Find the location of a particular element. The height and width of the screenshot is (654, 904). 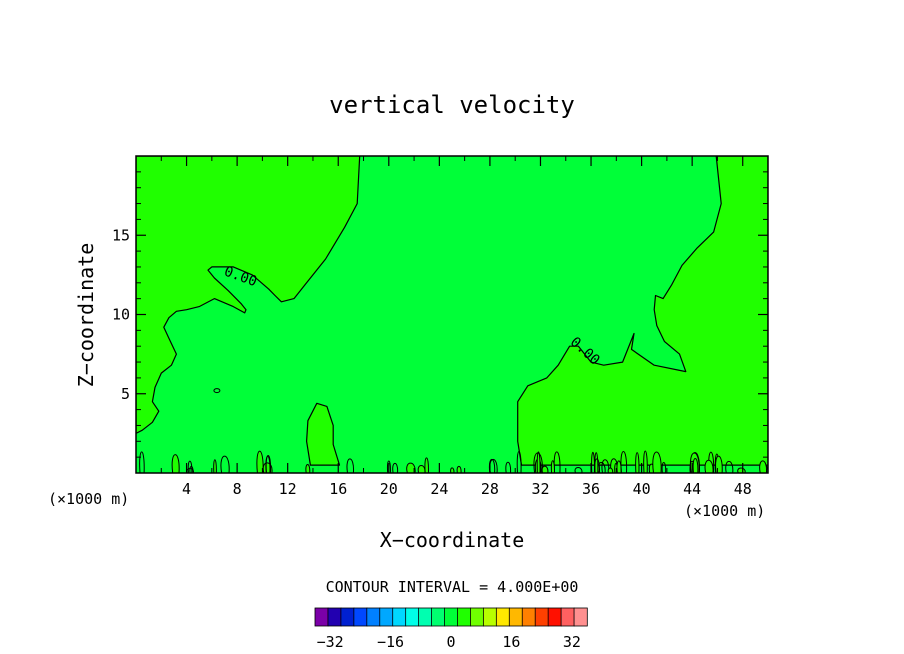

x-tick-label: 36 is located at coordinates (591, 489).